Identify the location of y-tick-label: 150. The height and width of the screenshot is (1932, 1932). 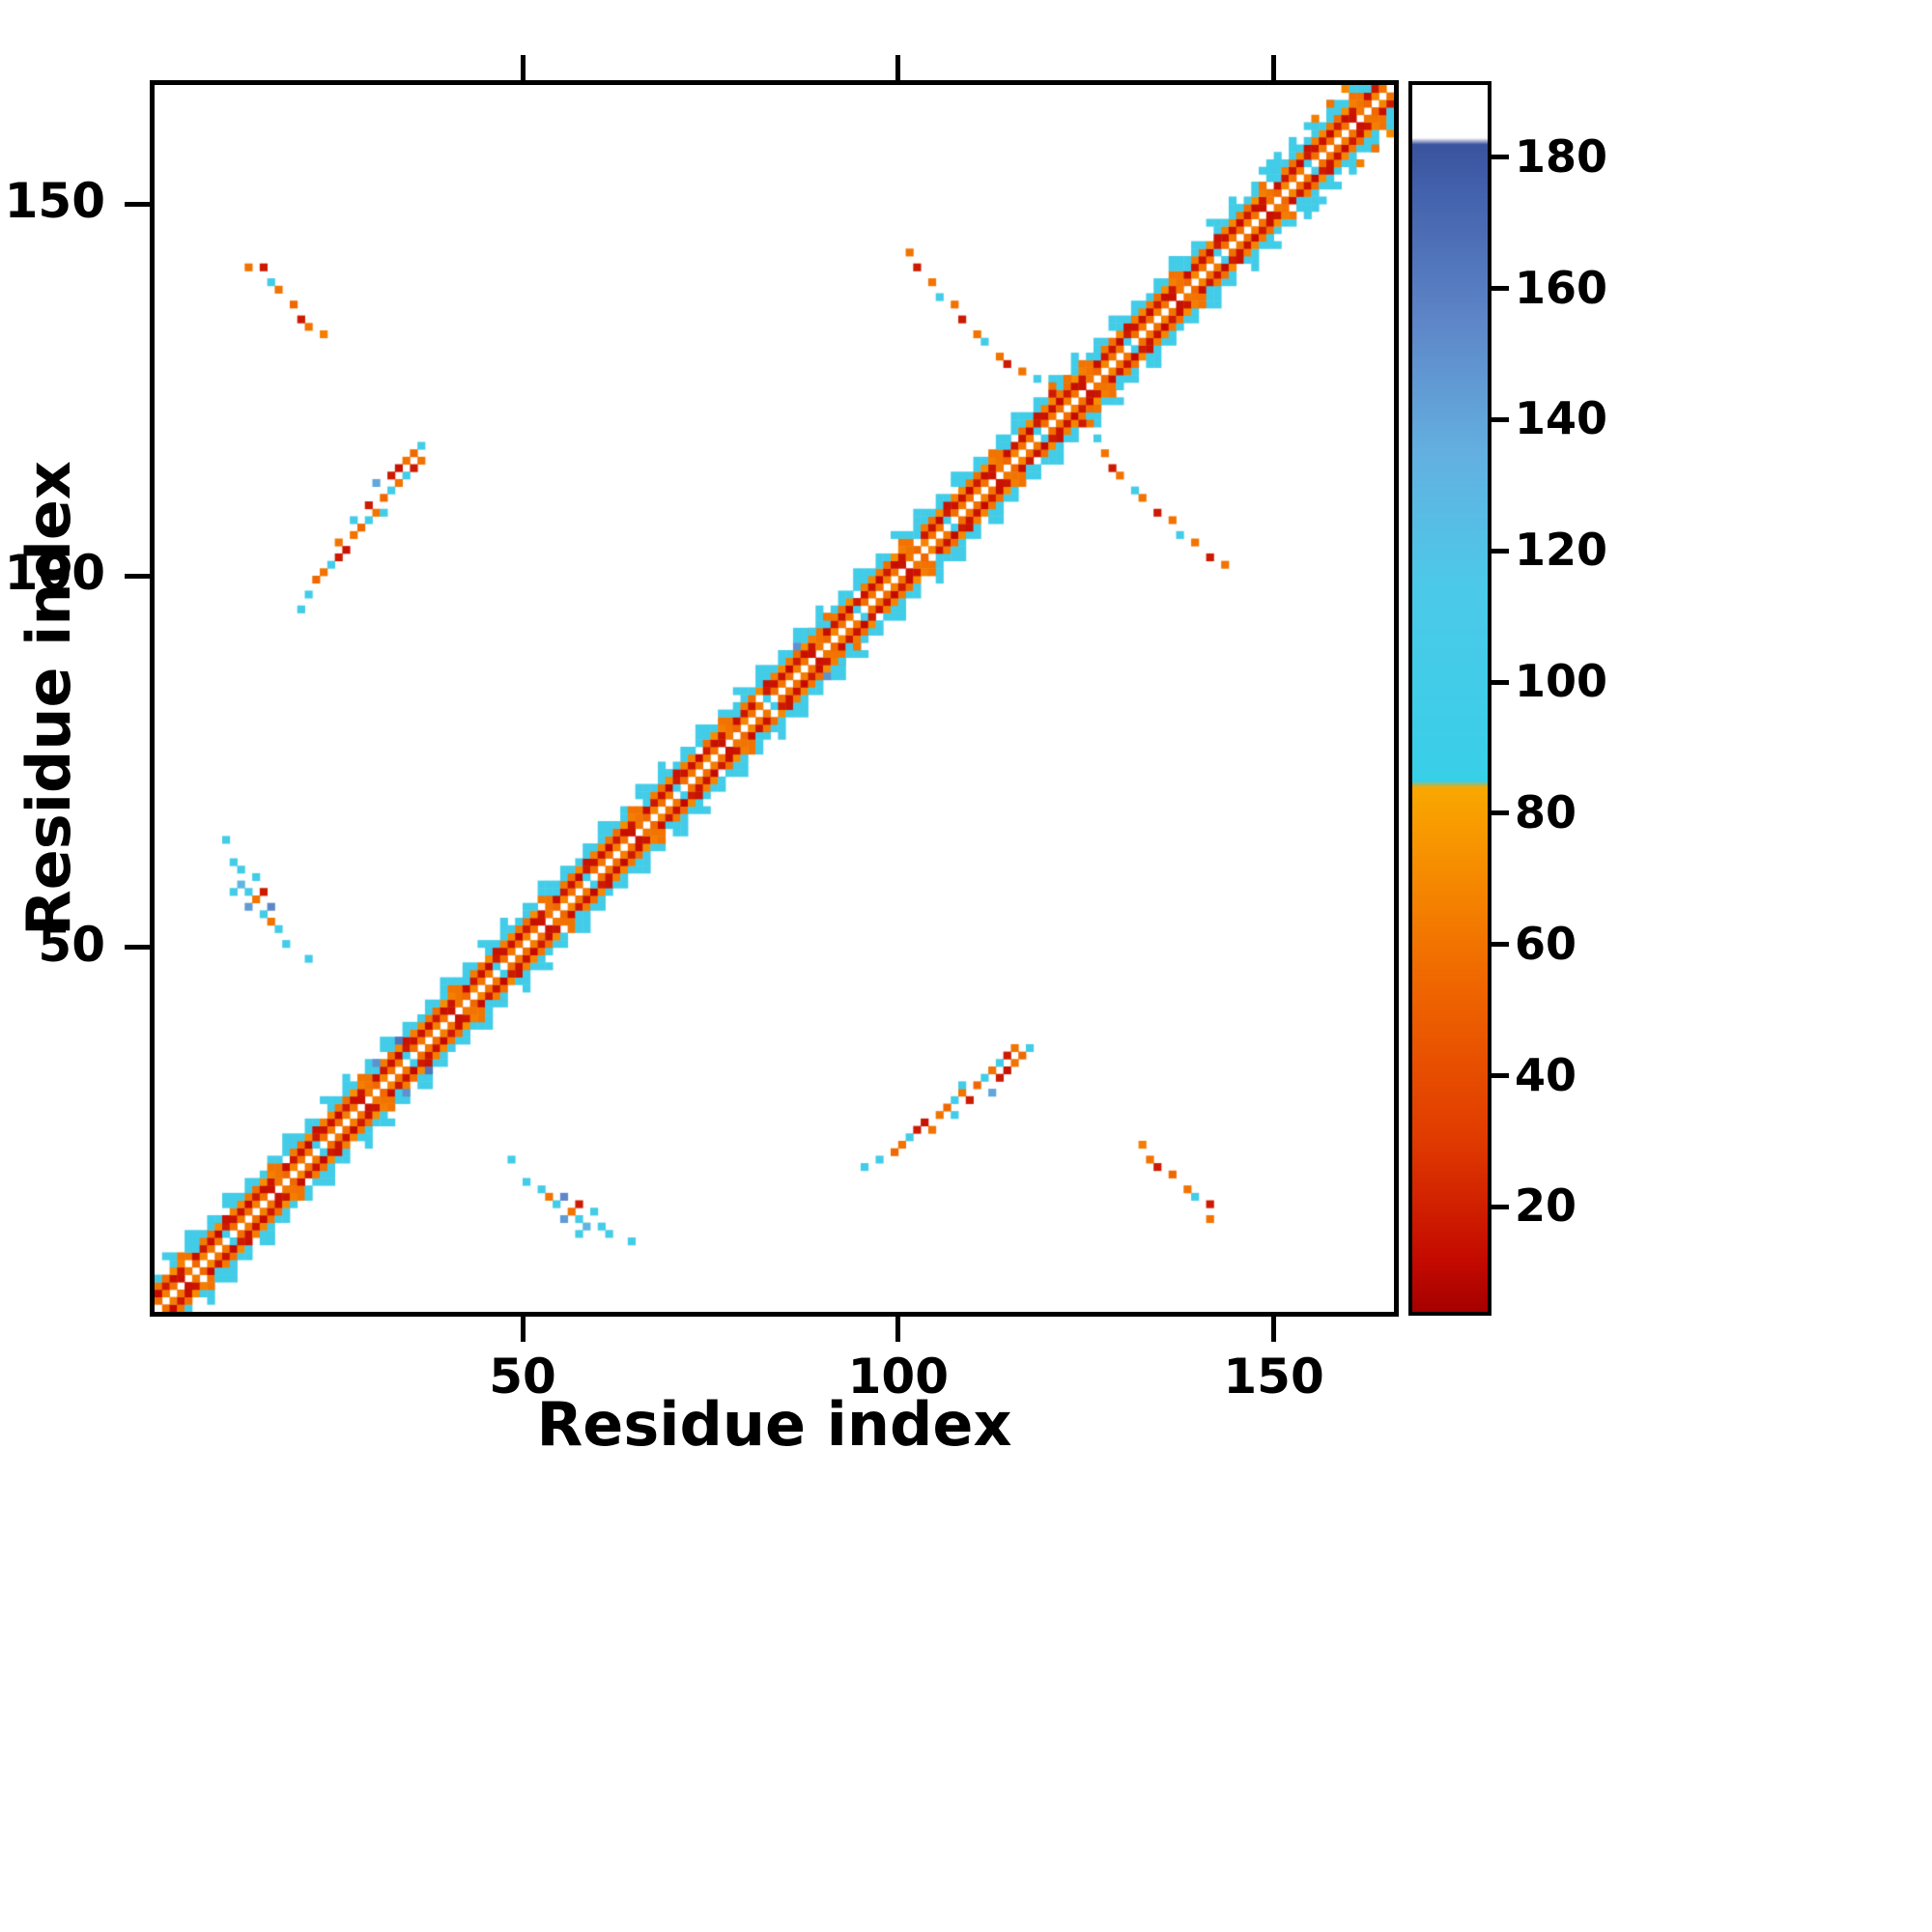
(54, 201).